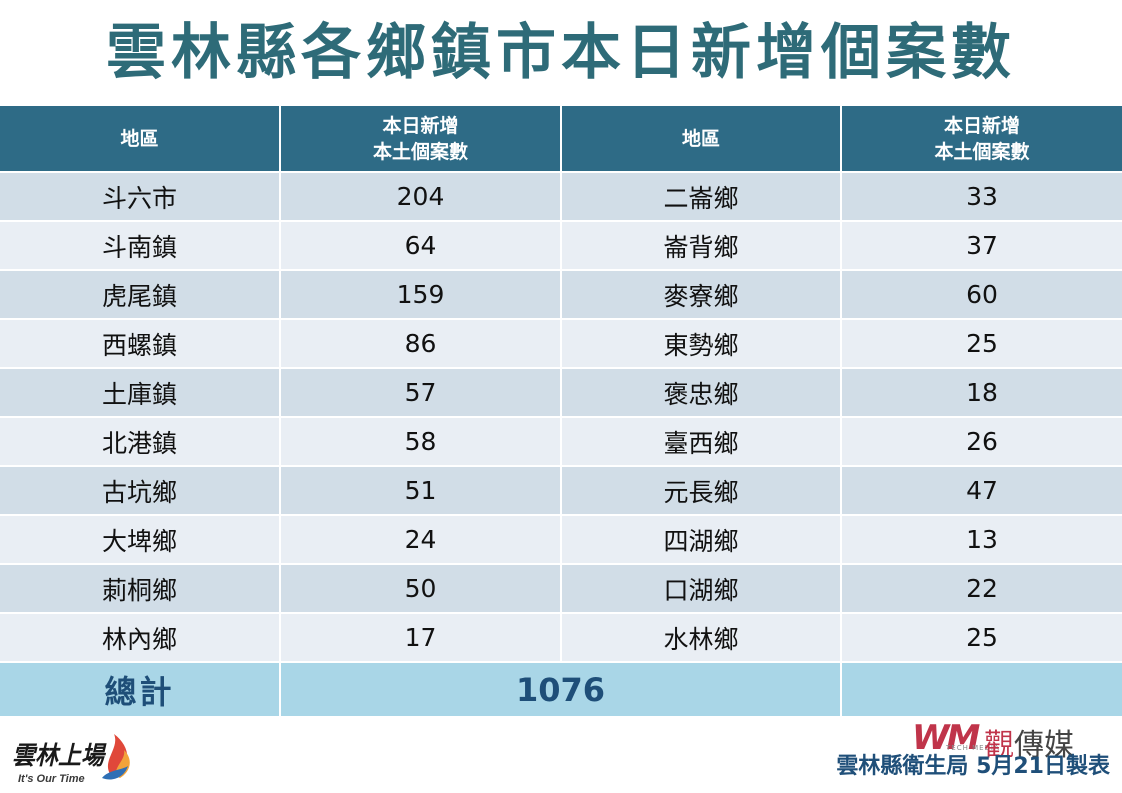 The width and height of the screenshot is (1122, 793). I want to click on region-cell: 斗六市, so click(140, 197).